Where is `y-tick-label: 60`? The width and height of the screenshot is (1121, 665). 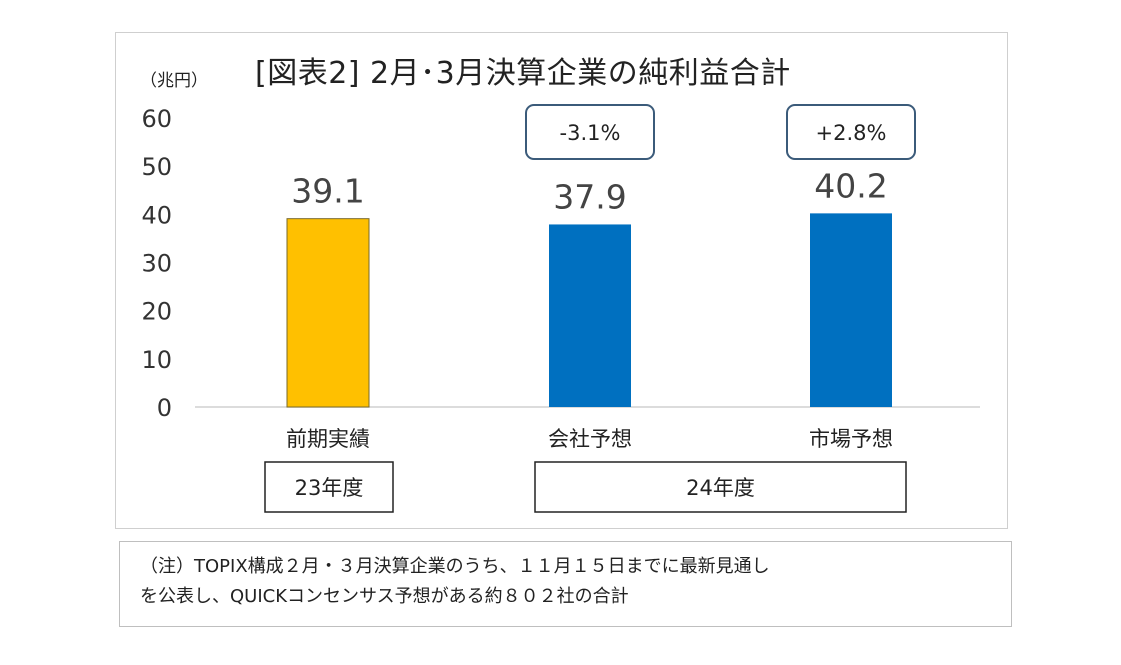 y-tick-label: 60 is located at coordinates (156, 119).